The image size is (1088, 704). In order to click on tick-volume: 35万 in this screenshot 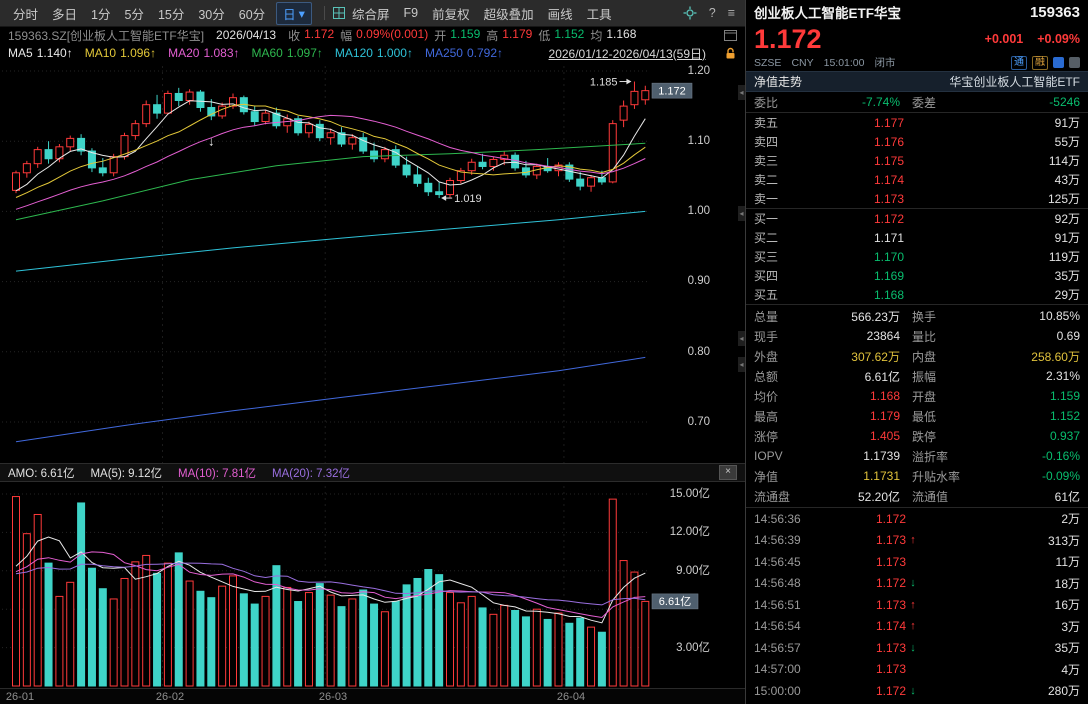, I will do `click(1067, 648)`.